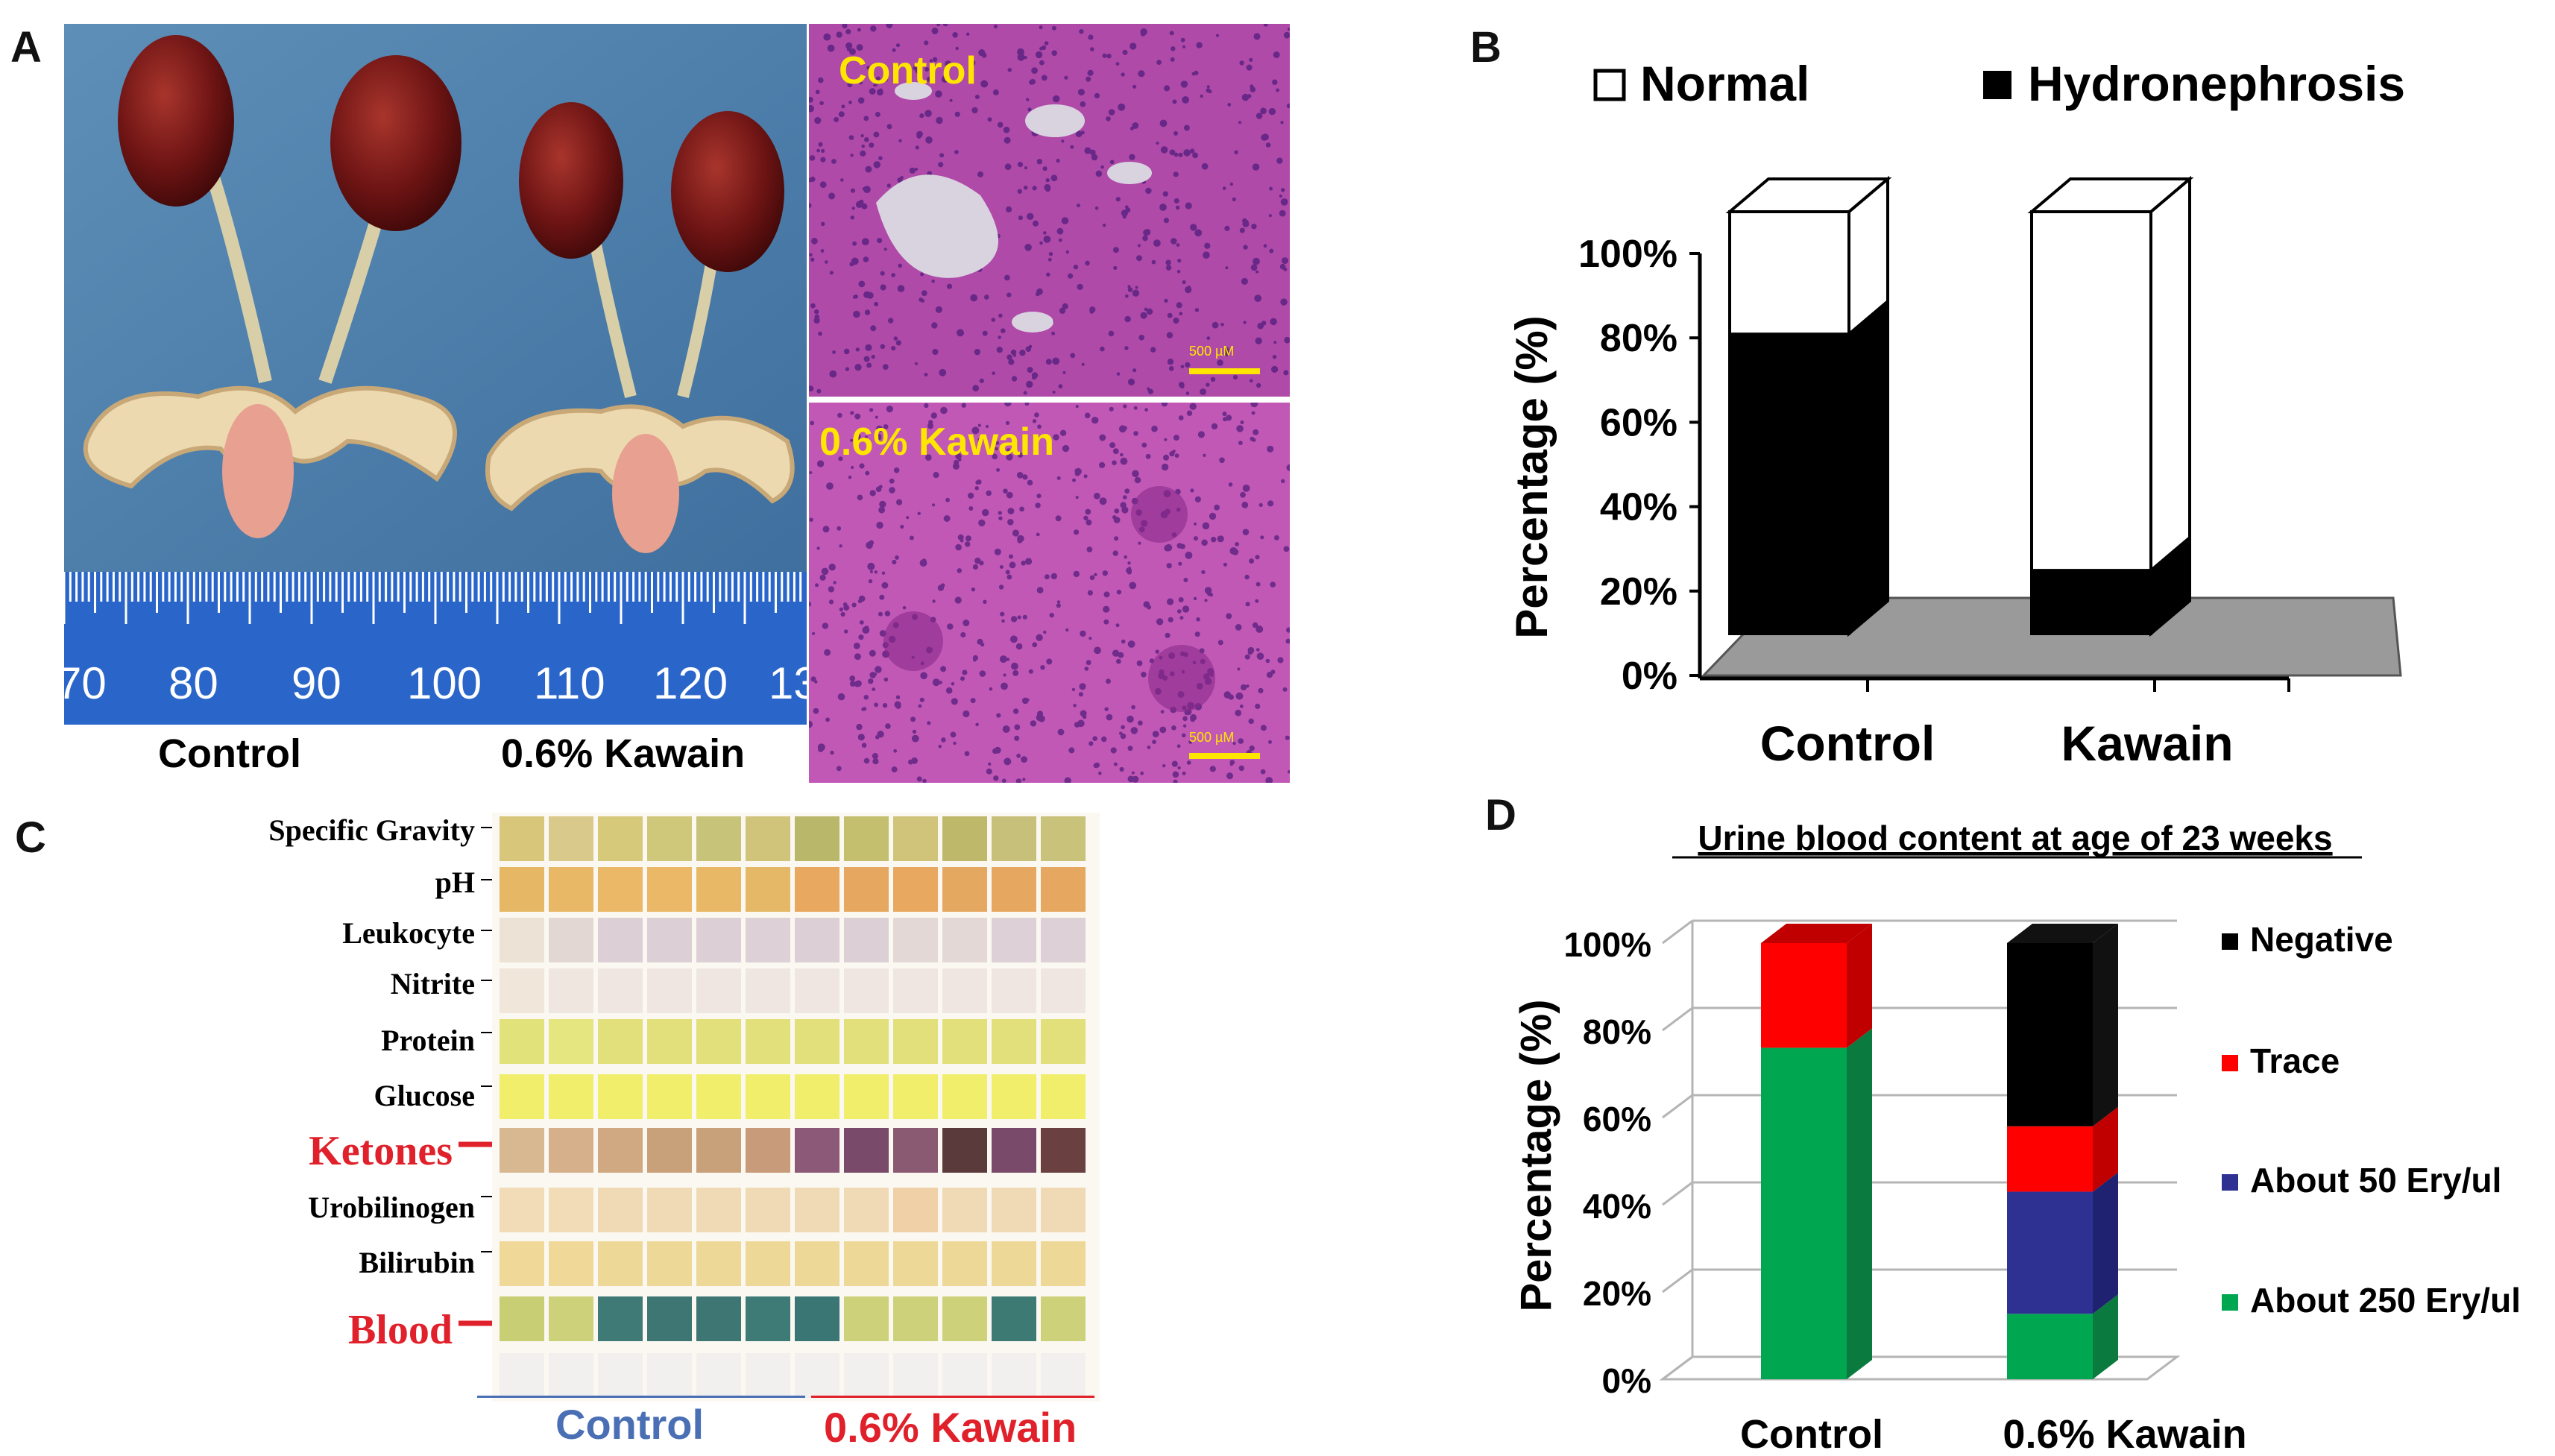 The width and height of the screenshot is (2555, 1456). I want to click on legend-label-about-250: About 250 Ery/ul, so click(2385, 1300).